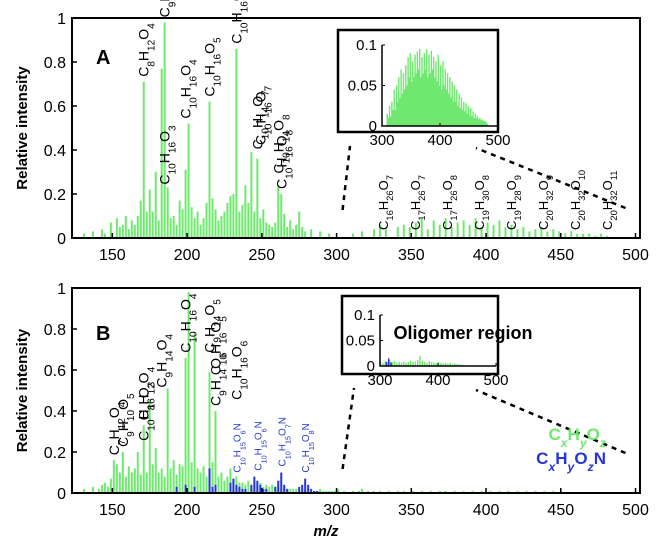 The width and height of the screenshot is (657, 540). What do you see at coordinates (550, 195) in the screenshot?
I see `formula-part: 32` at bounding box center [550, 195].